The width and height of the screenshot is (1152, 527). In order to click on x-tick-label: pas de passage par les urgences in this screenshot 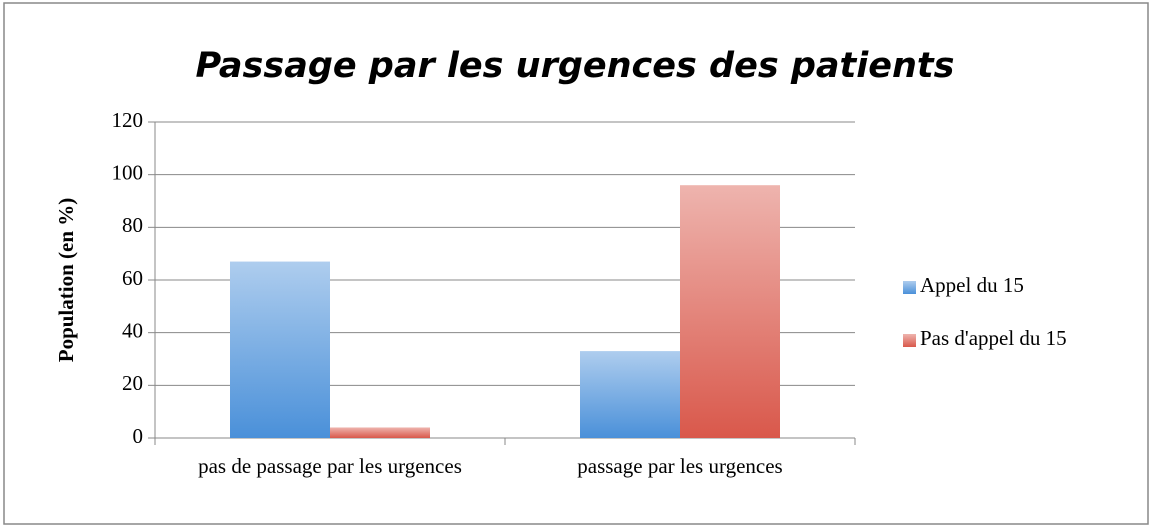, I will do `click(330, 466)`.